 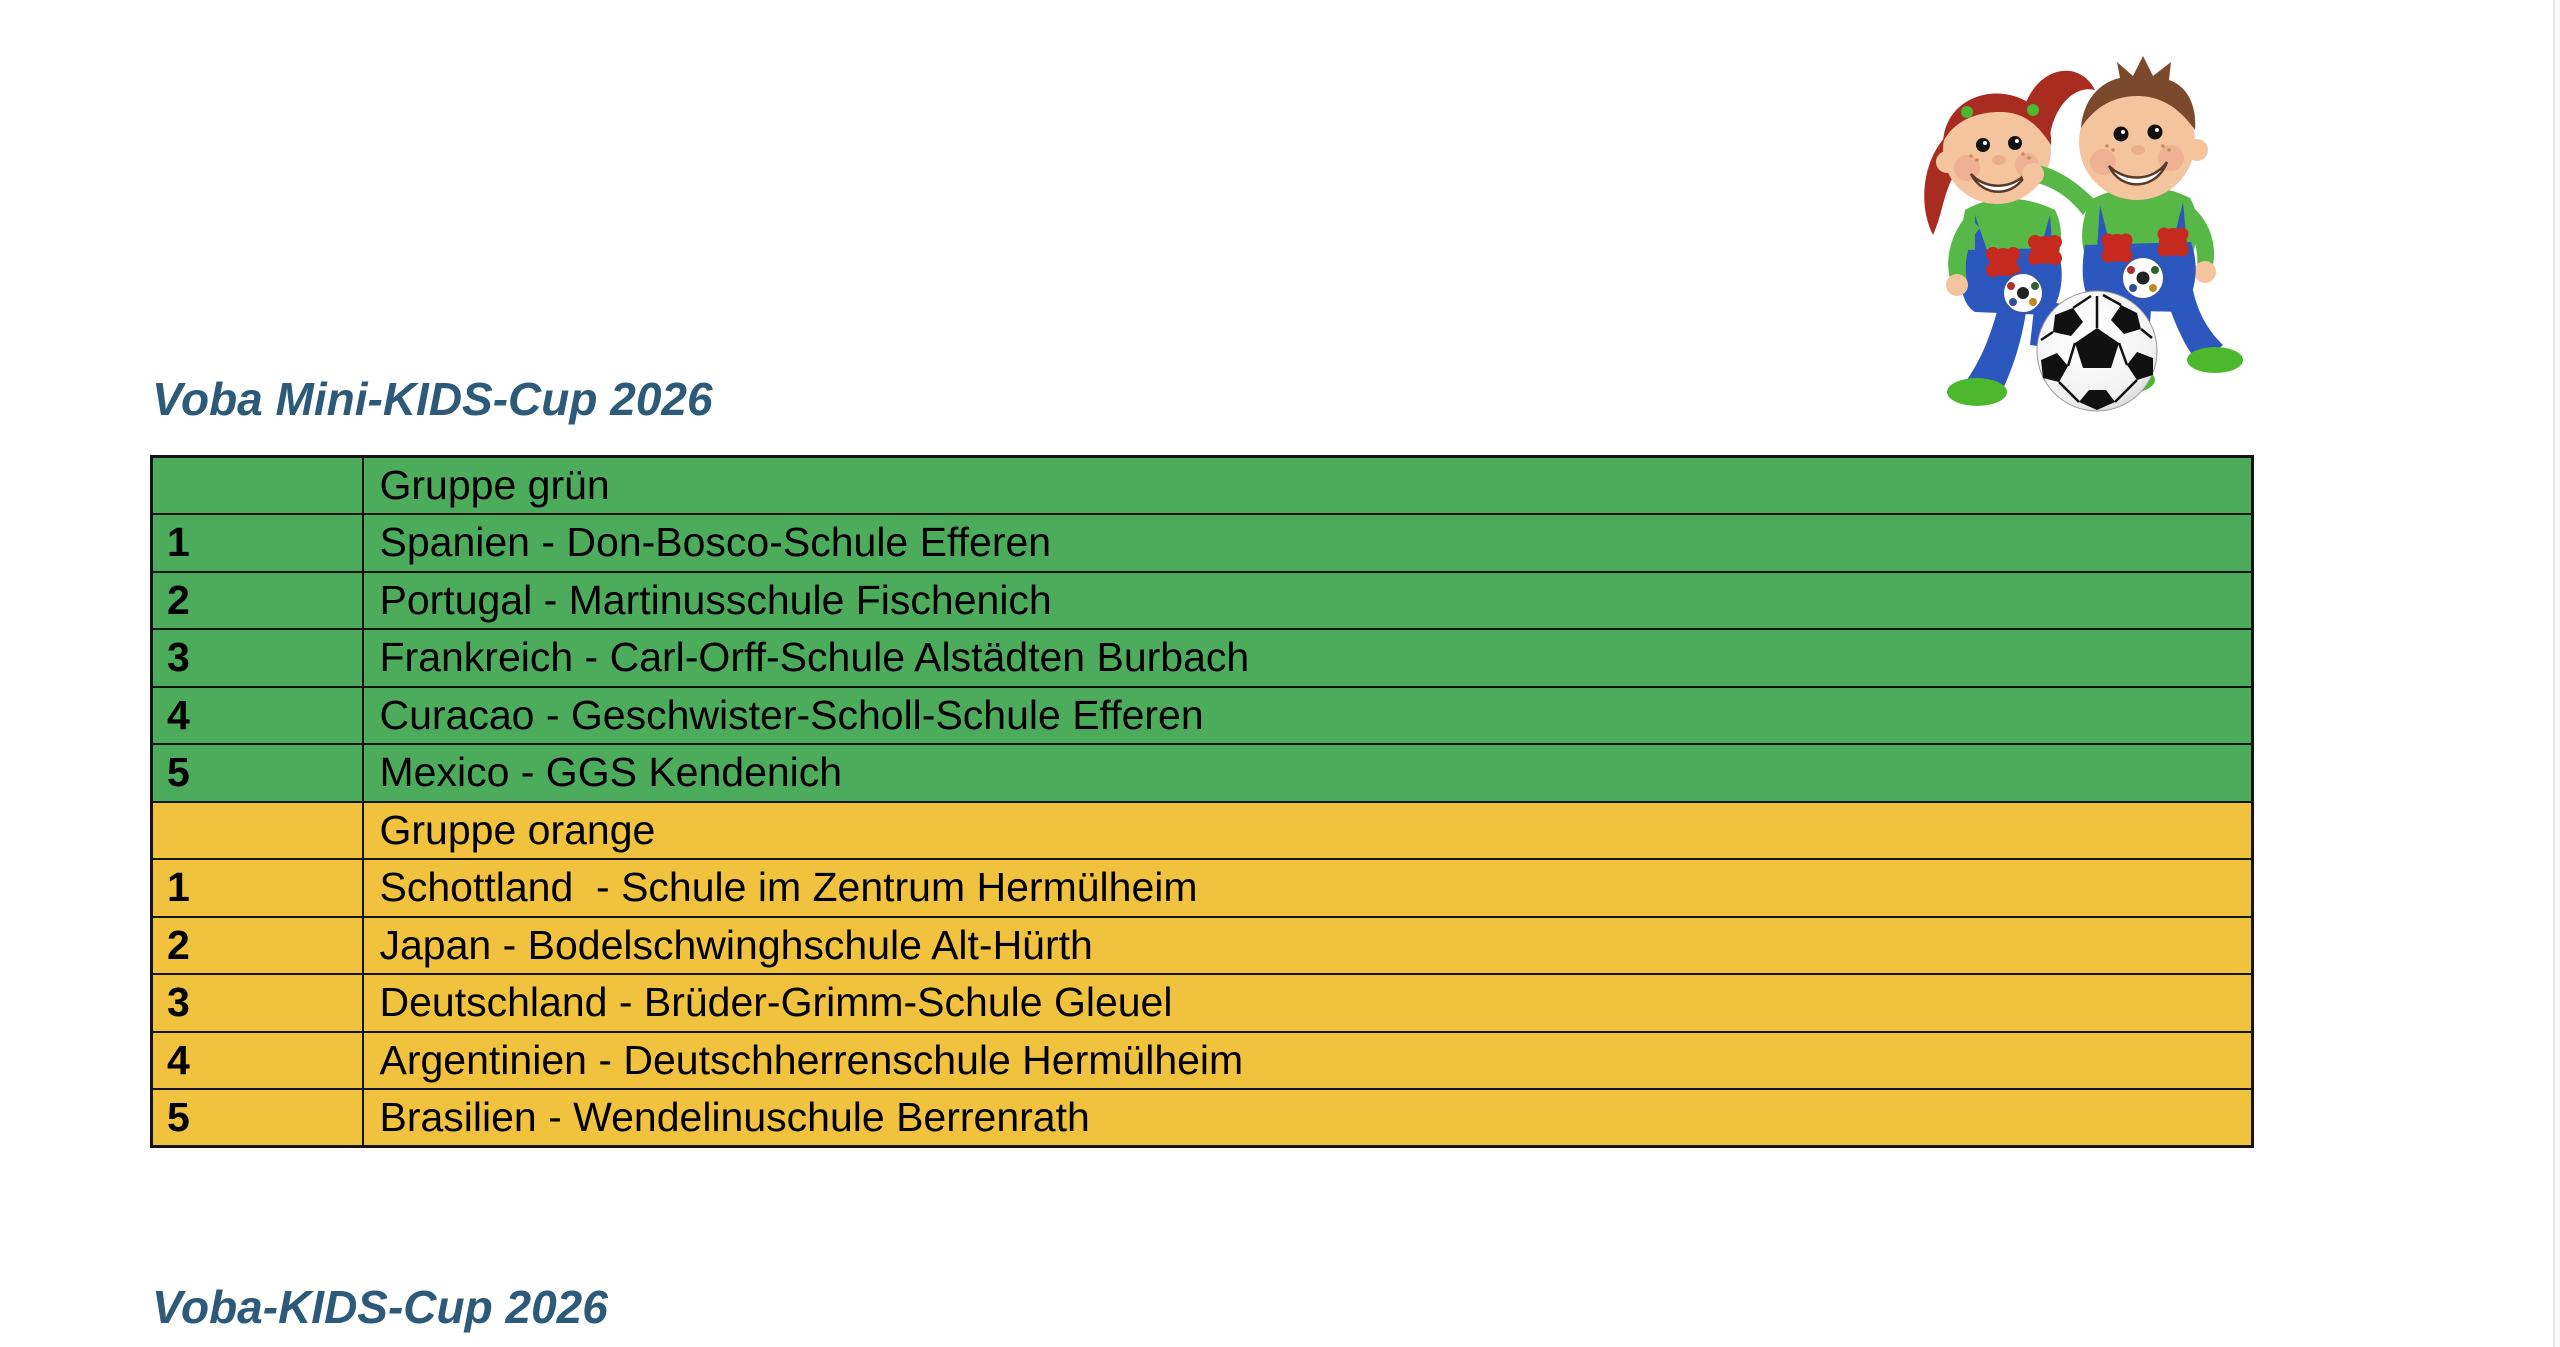 What do you see at coordinates (2556, 673) in the screenshot?
I see `viewport-edge` at bounding box center [2556, 673].